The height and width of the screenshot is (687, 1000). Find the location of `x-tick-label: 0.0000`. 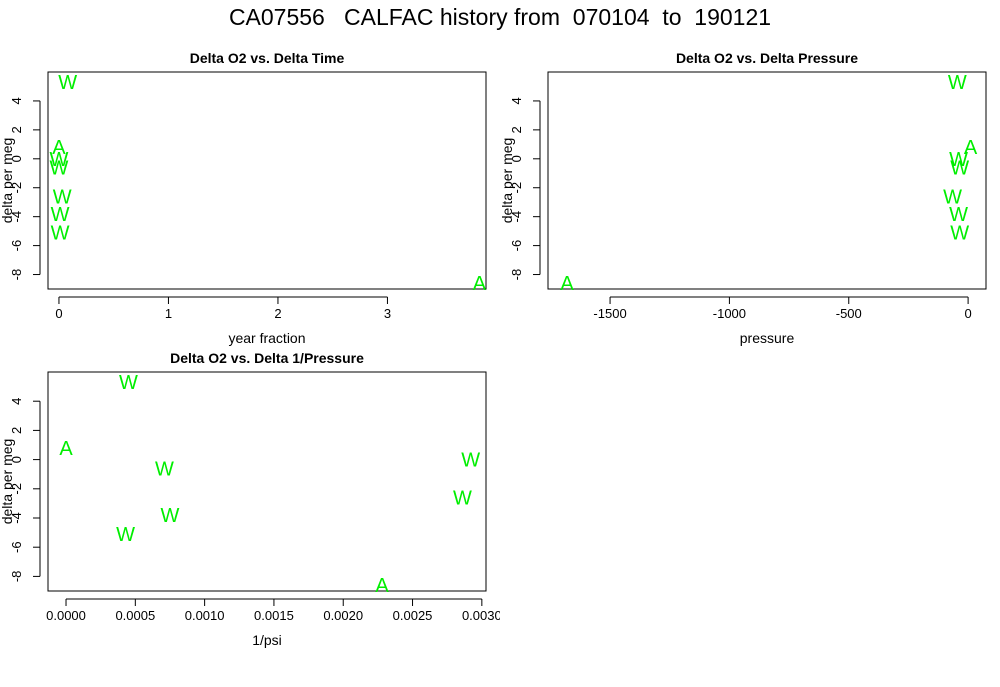

x-tick-label: 0.0000 is located at coordinates (66, 615).